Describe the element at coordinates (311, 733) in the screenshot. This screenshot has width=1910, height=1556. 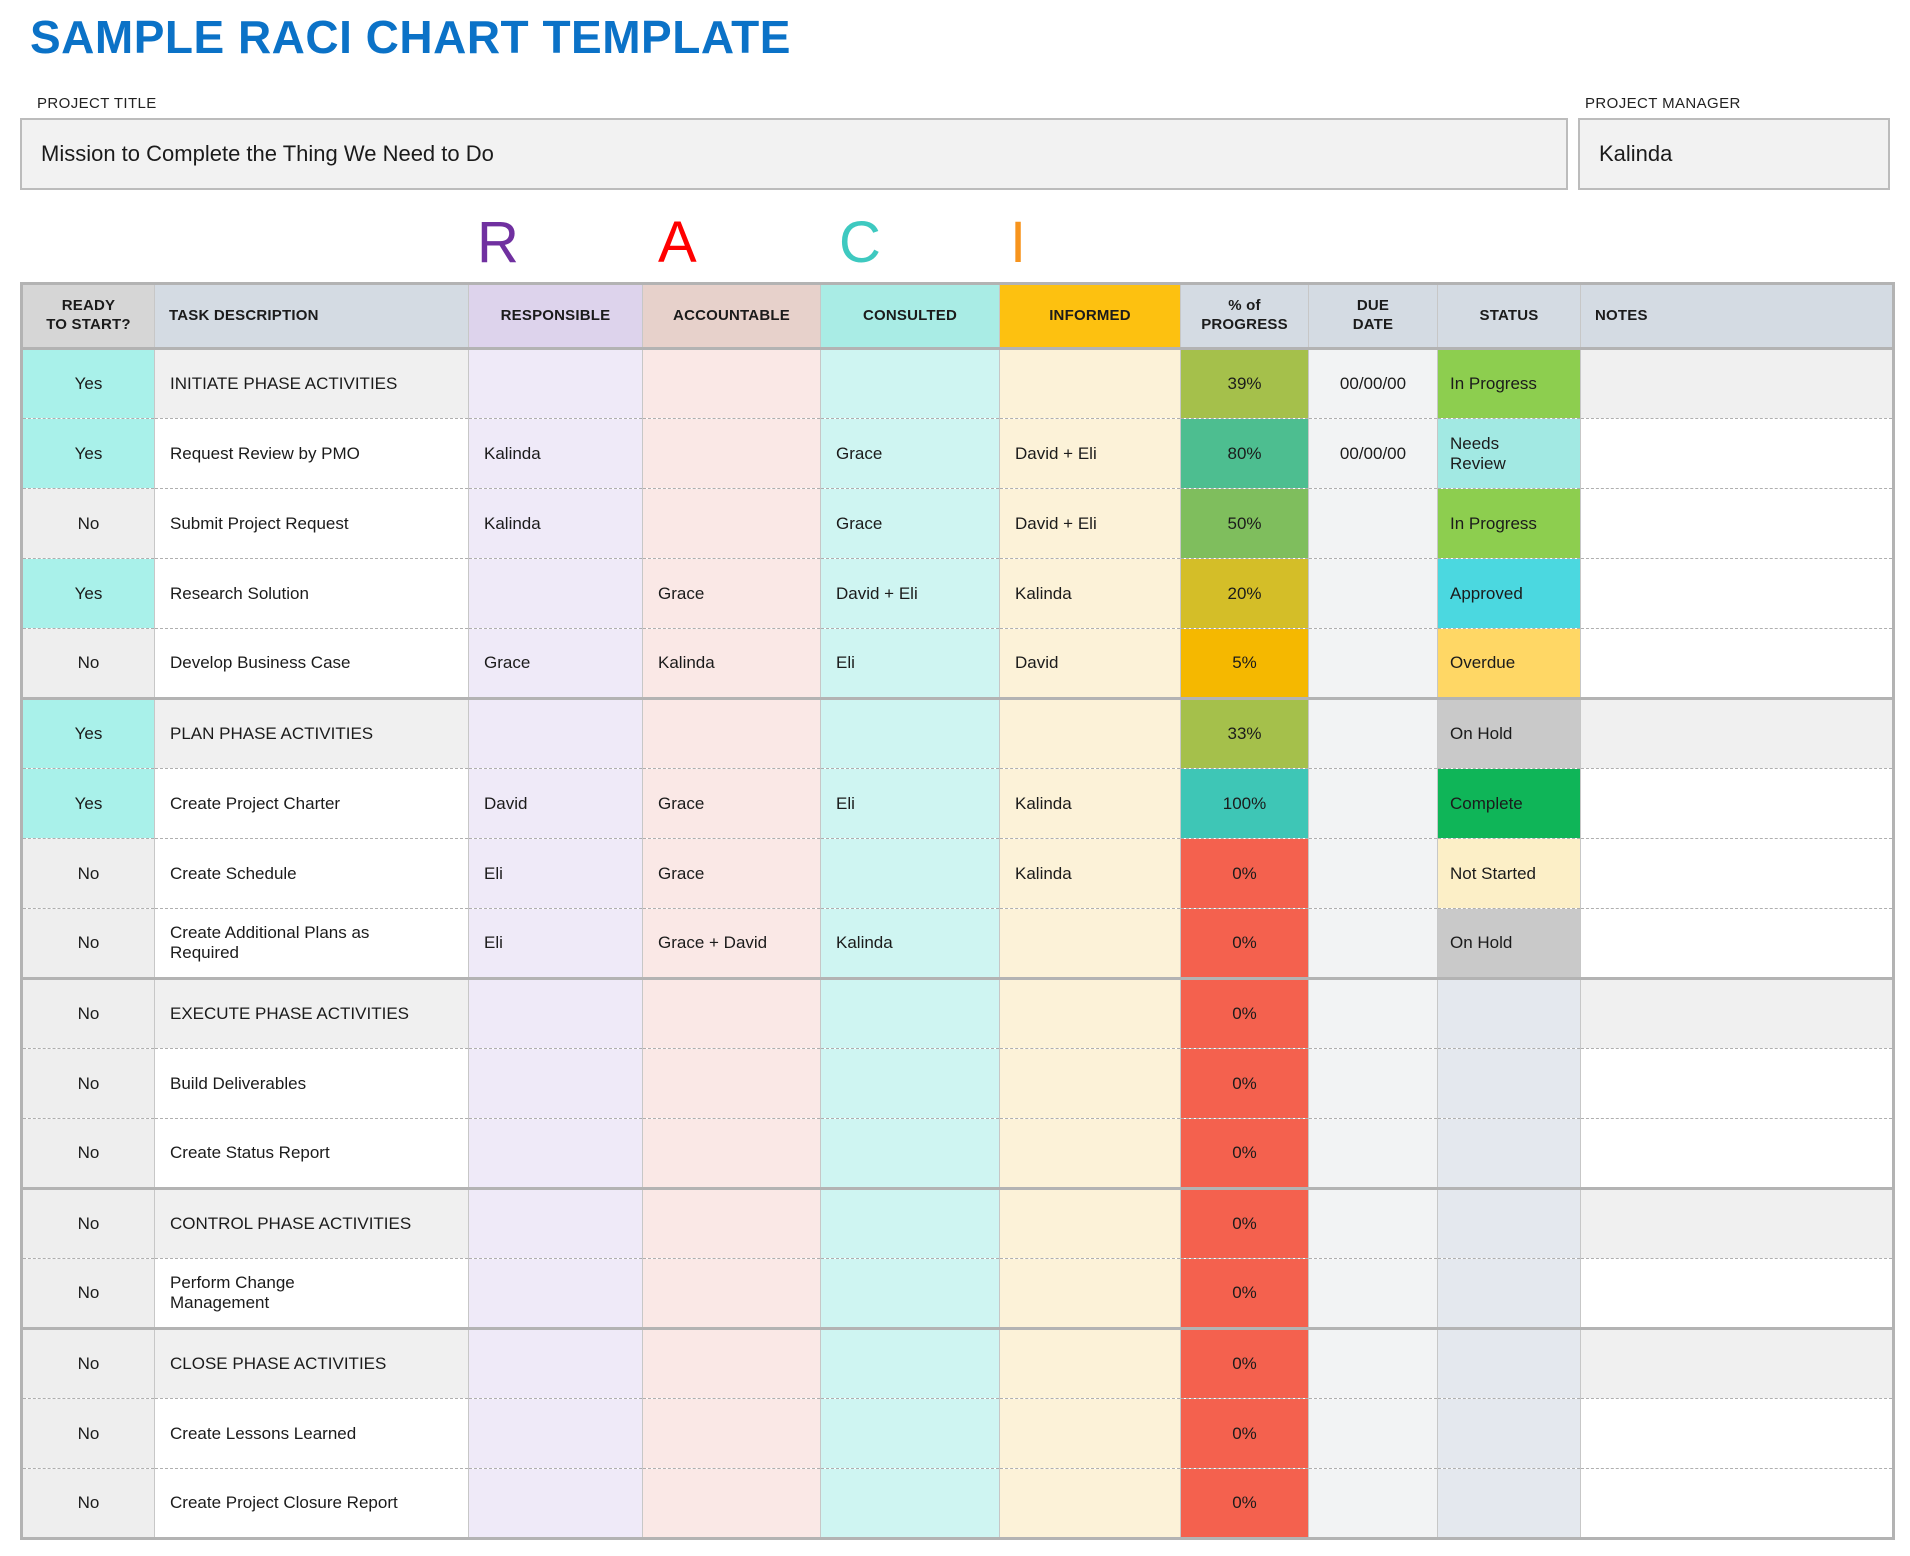
I see `cell-task: PLAN PHASE ACTIVITIES` at that location.